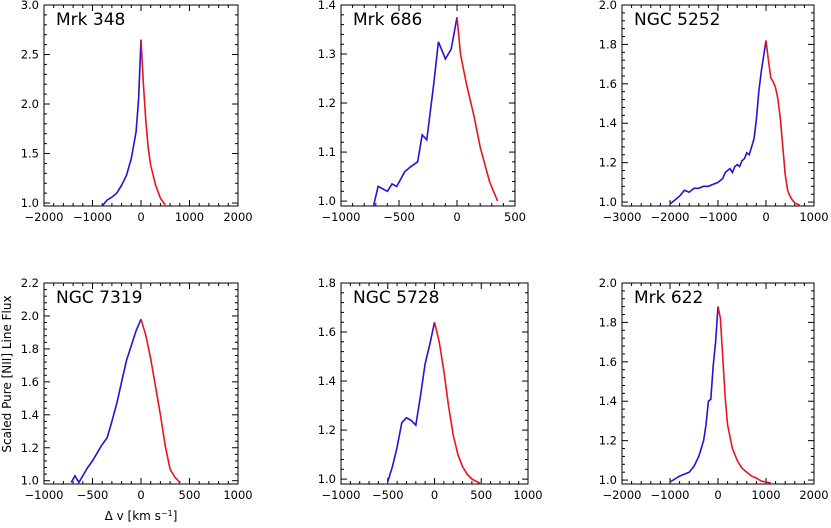 The height and width of the screenshot is (528, 831). Describe the element at coordinates (30, 6) in the screenshot. I see `y-tick-label: 3.0` at that location.